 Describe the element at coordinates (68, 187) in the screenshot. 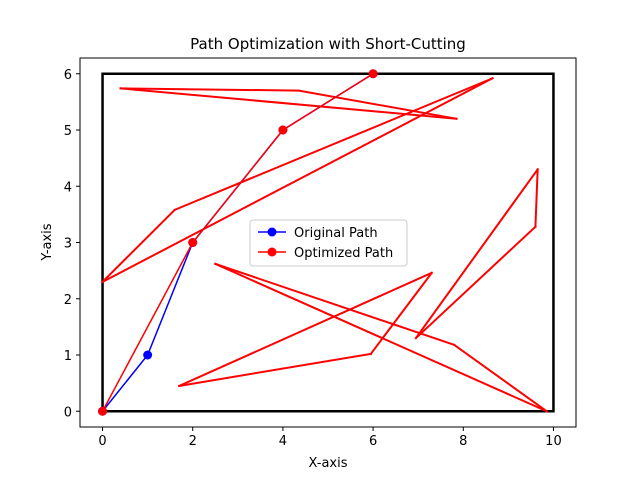

I see `y-tick-label: 4` at that location.